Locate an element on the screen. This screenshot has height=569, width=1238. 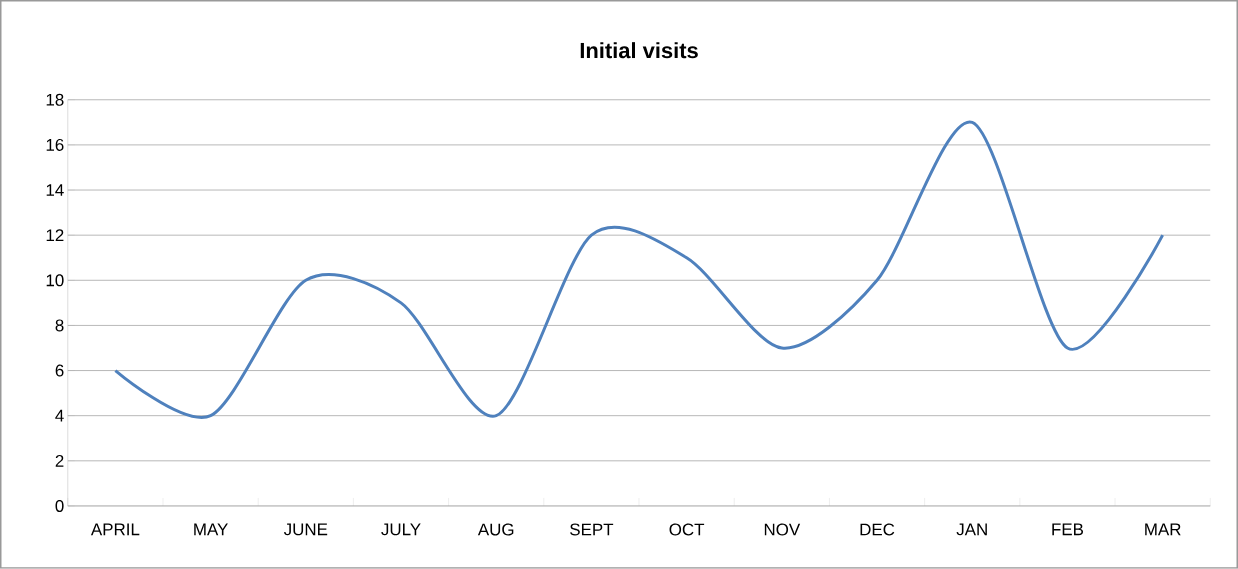
chart-title: Initial visits is located at coordinates (639, 50).